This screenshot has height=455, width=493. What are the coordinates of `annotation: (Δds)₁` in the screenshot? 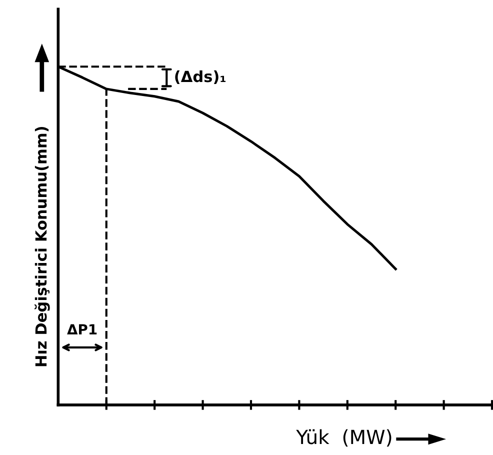 It's located at (200, 77).